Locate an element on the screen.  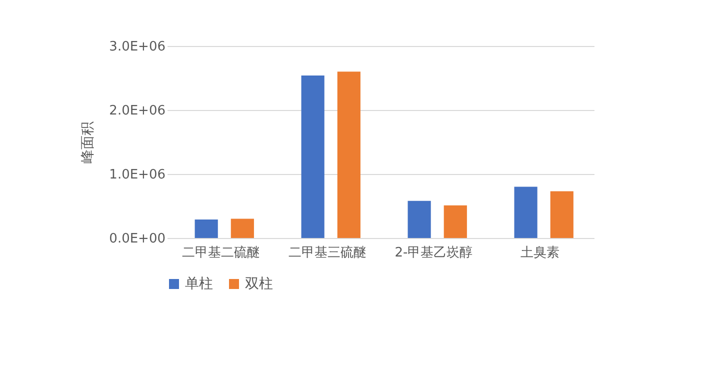
y-axis-title: 峰面积 is located at coordinates (88, 143).